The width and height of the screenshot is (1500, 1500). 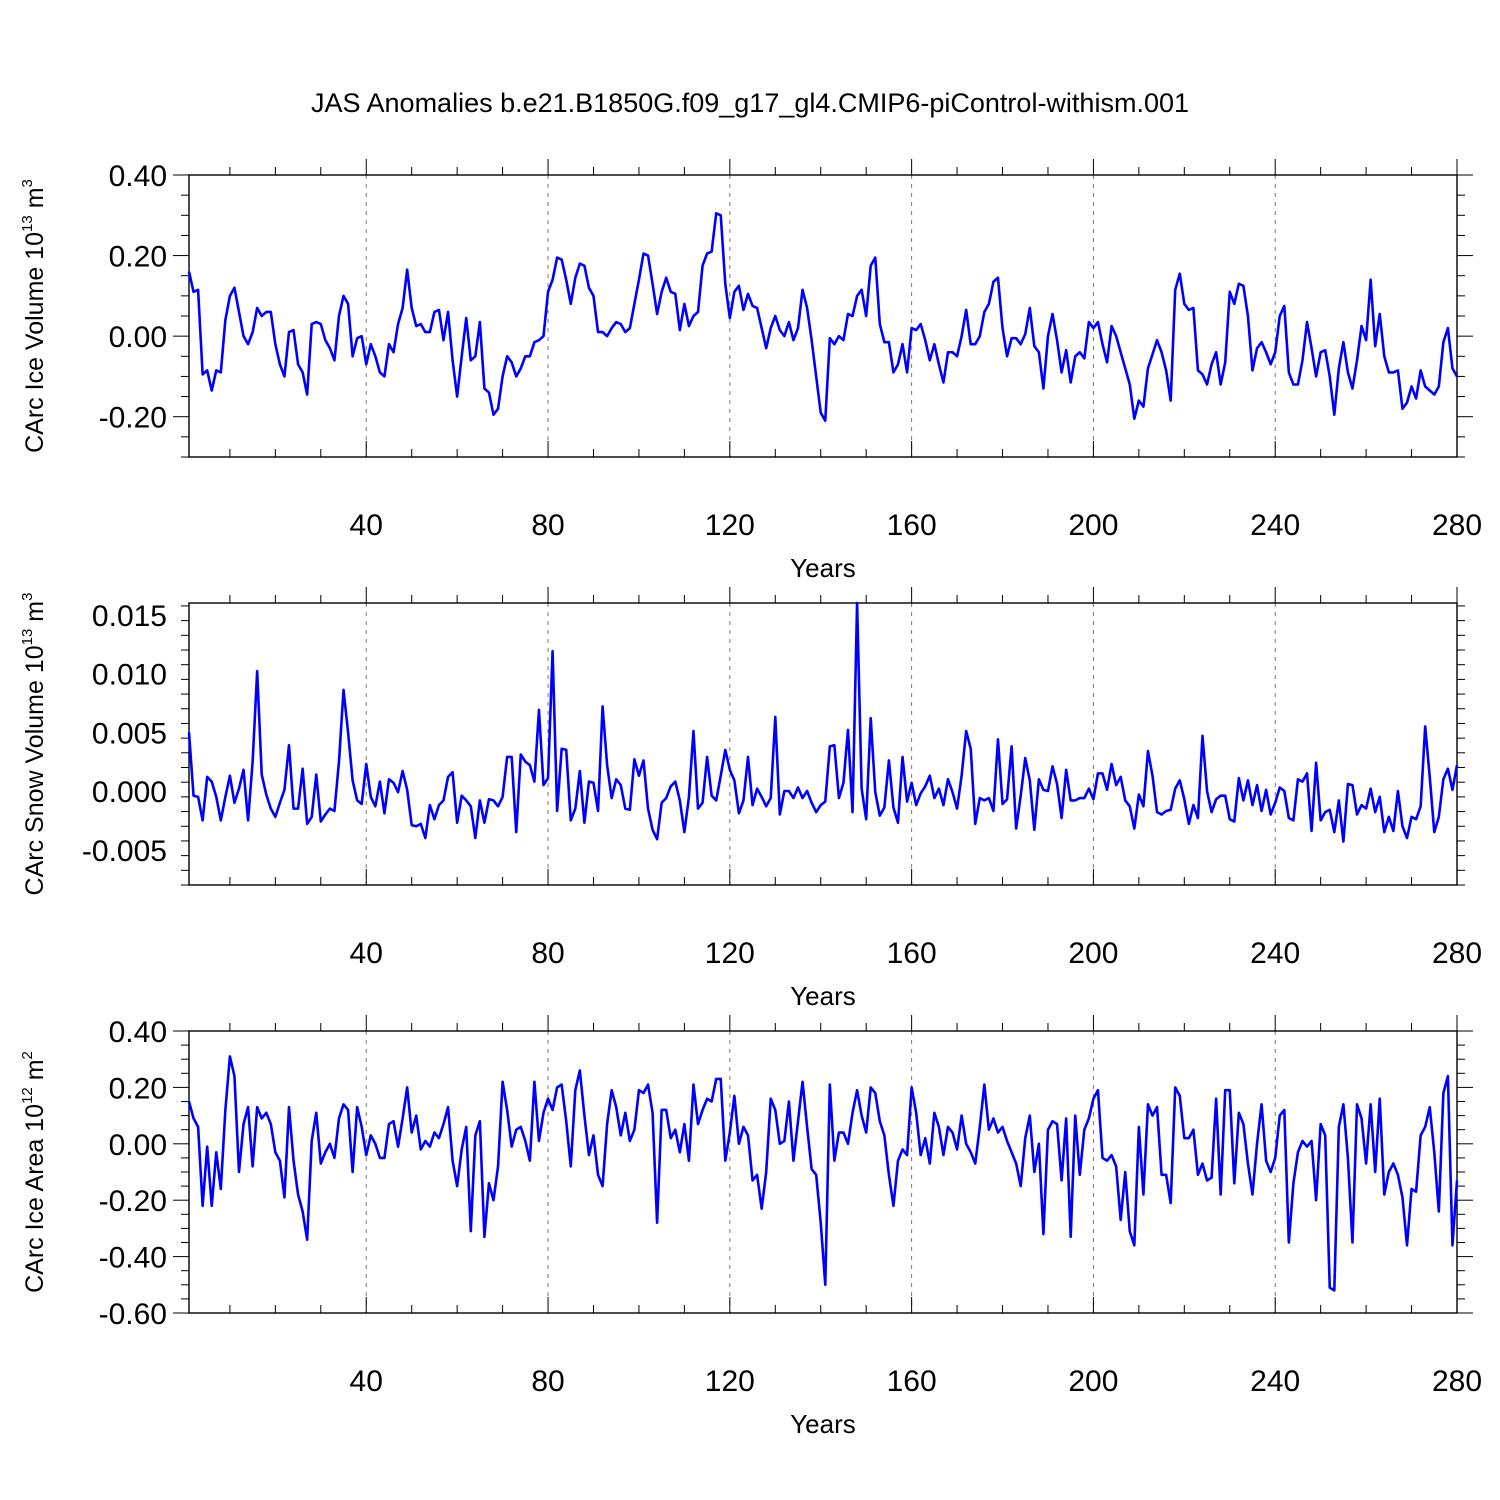 What do you see at coordinates (1275, 525) in the screenshot?
I see `ice-volume-x-tick-label: 240` at bounding box center [1275, 525].